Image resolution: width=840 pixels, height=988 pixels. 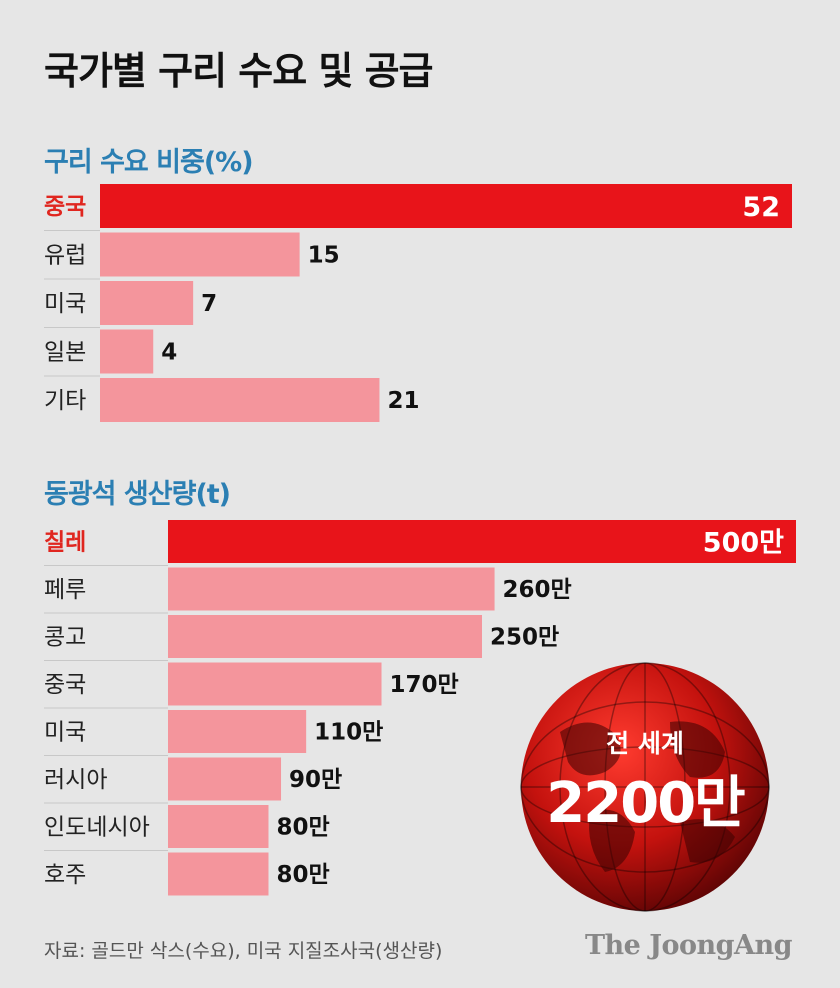 I want to click on category-label: 페루, so click(x=65, y=590).